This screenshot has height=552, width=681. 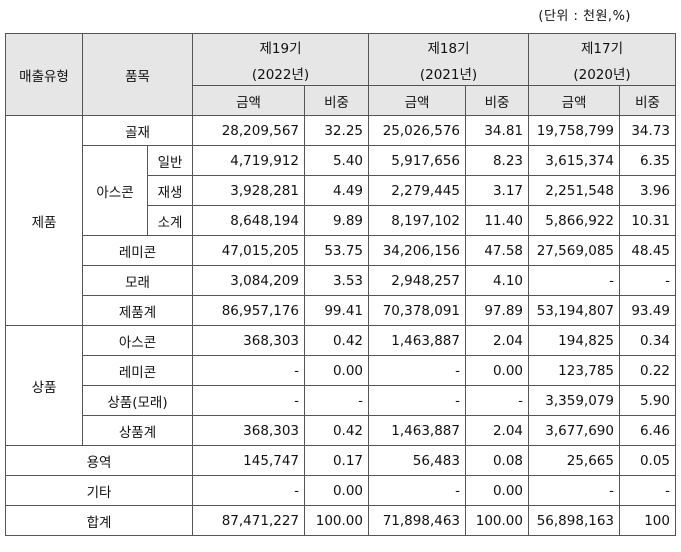 What do you see at coordinates (336, 460) in the screenshot?
I see `cell-ratio: 0.17` at bounding box center [336, 460].